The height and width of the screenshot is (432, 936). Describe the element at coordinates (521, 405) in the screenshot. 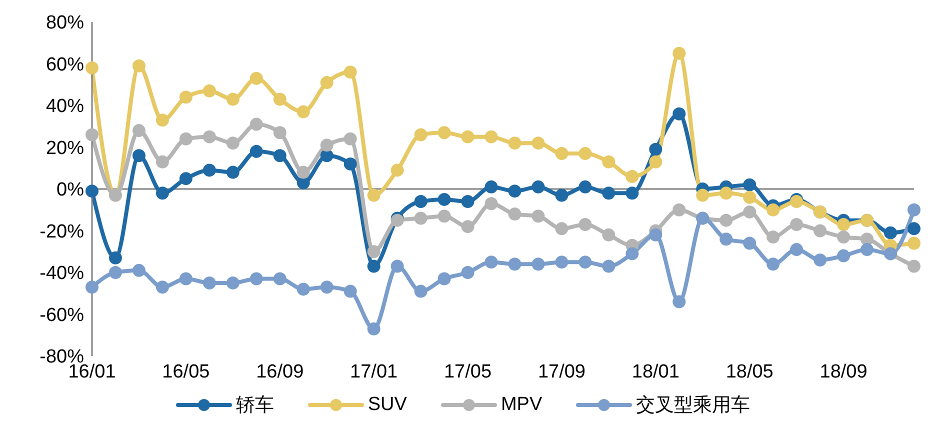

I see `legend-label: MPV` at that location.